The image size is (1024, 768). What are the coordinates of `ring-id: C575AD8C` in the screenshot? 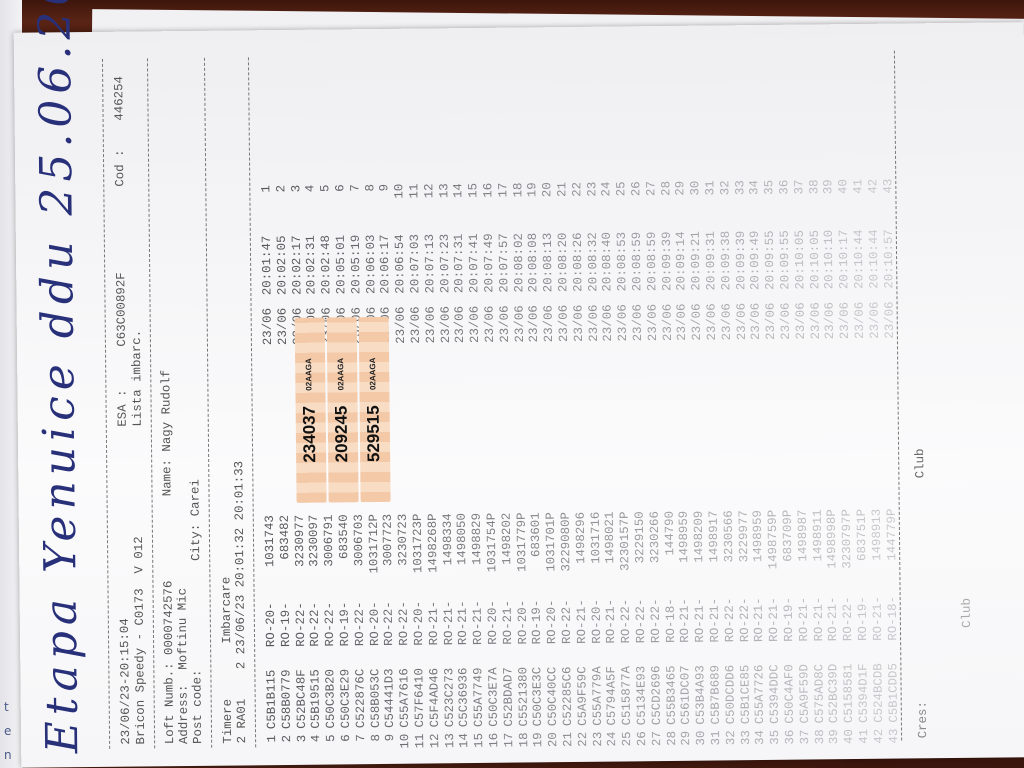 It's located at (819, 693).